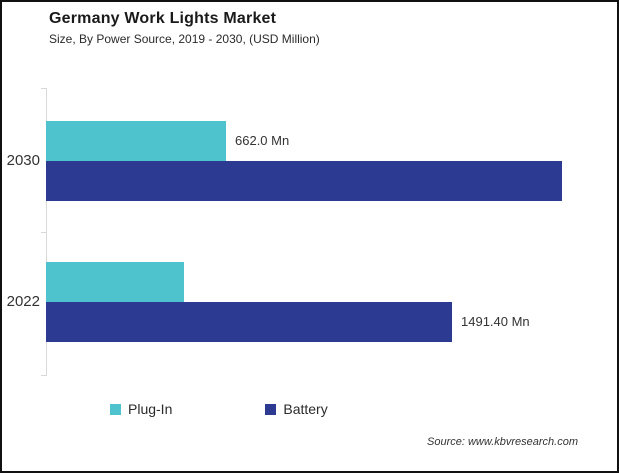 This screenshot has width=619, height=473. Describe the element at coordinates (249, 322) in the screenshot. I see `bar-2022-battery` at that location.